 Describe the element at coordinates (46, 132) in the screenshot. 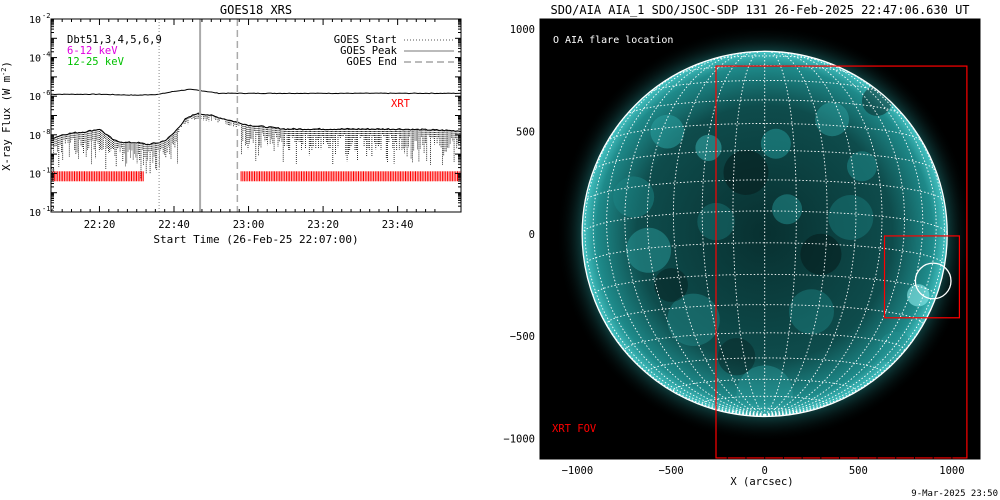

I see `y-tick-exponent: -8` at that location.